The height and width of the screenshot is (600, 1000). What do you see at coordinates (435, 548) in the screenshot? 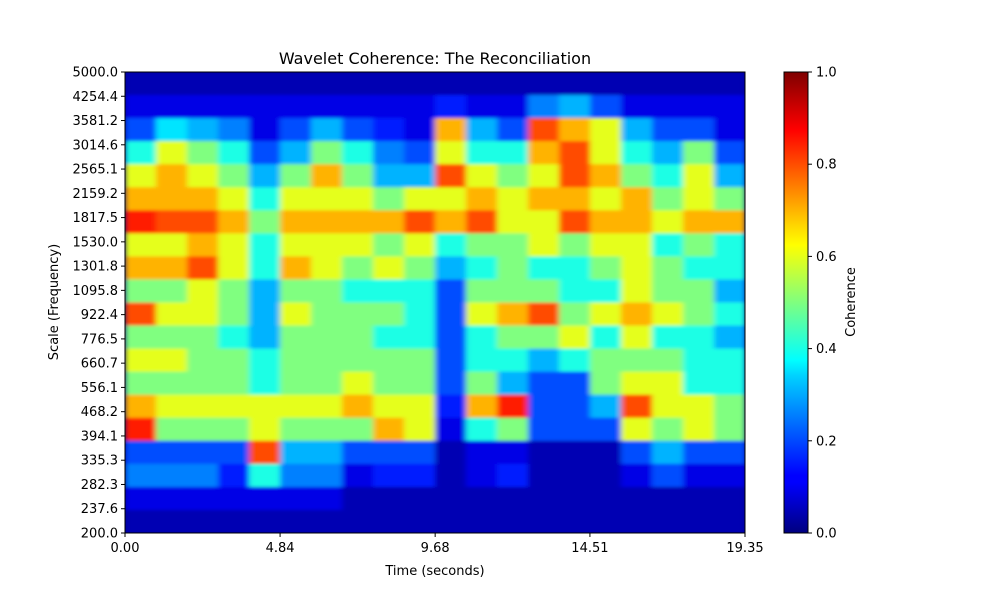
I see `x-tick-label: 9.68` at bounding box center [435, 548].